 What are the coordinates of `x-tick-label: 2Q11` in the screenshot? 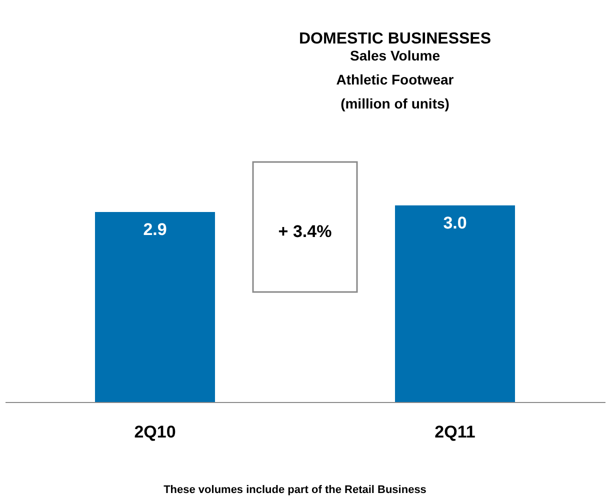 It's located at (455, 432).